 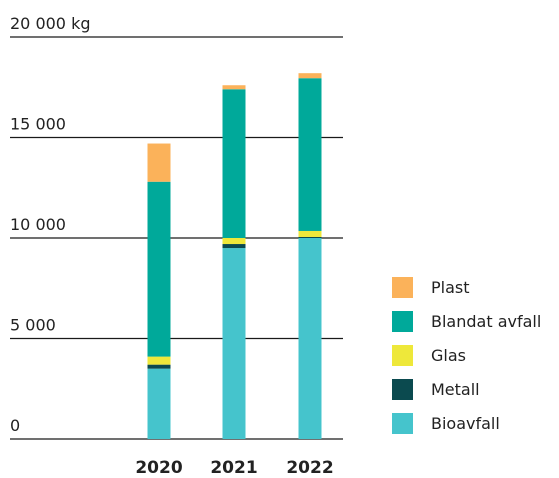 I want to click on bar-segment-2020-blandat-avfall, so click(x=159, y=269).